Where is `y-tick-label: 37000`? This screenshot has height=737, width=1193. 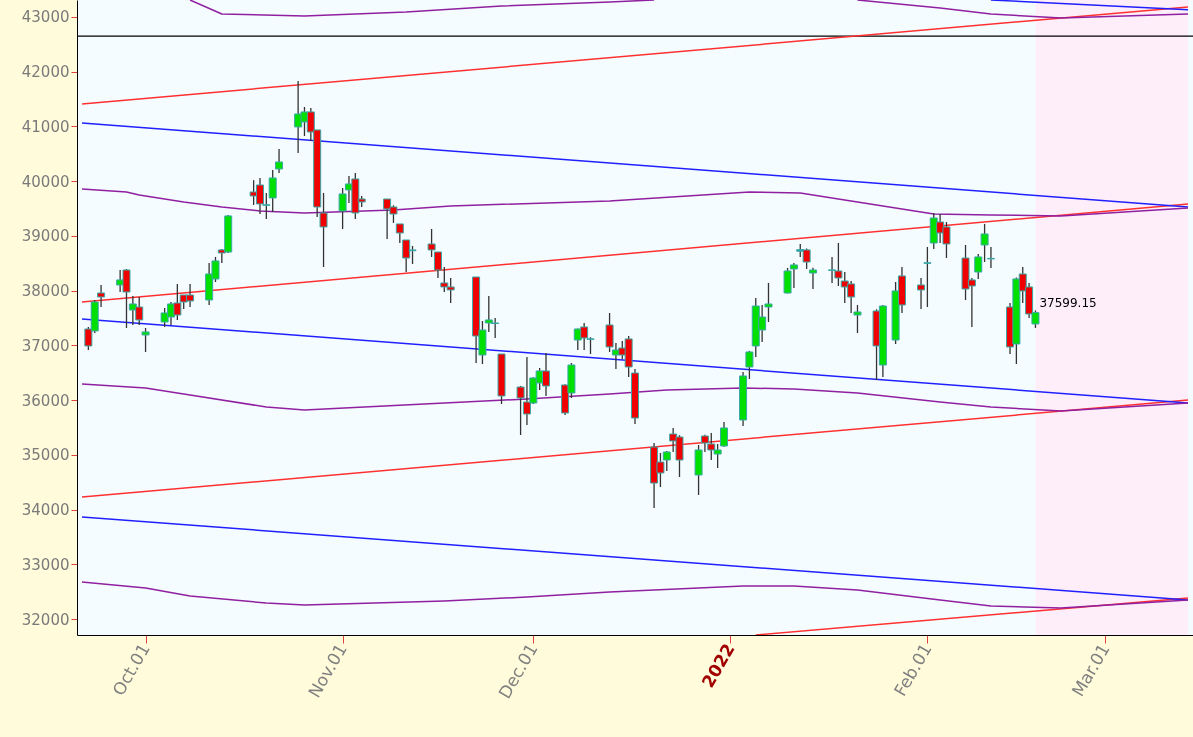 y-tick-label: 37000 is located at coordinates (45, 345).